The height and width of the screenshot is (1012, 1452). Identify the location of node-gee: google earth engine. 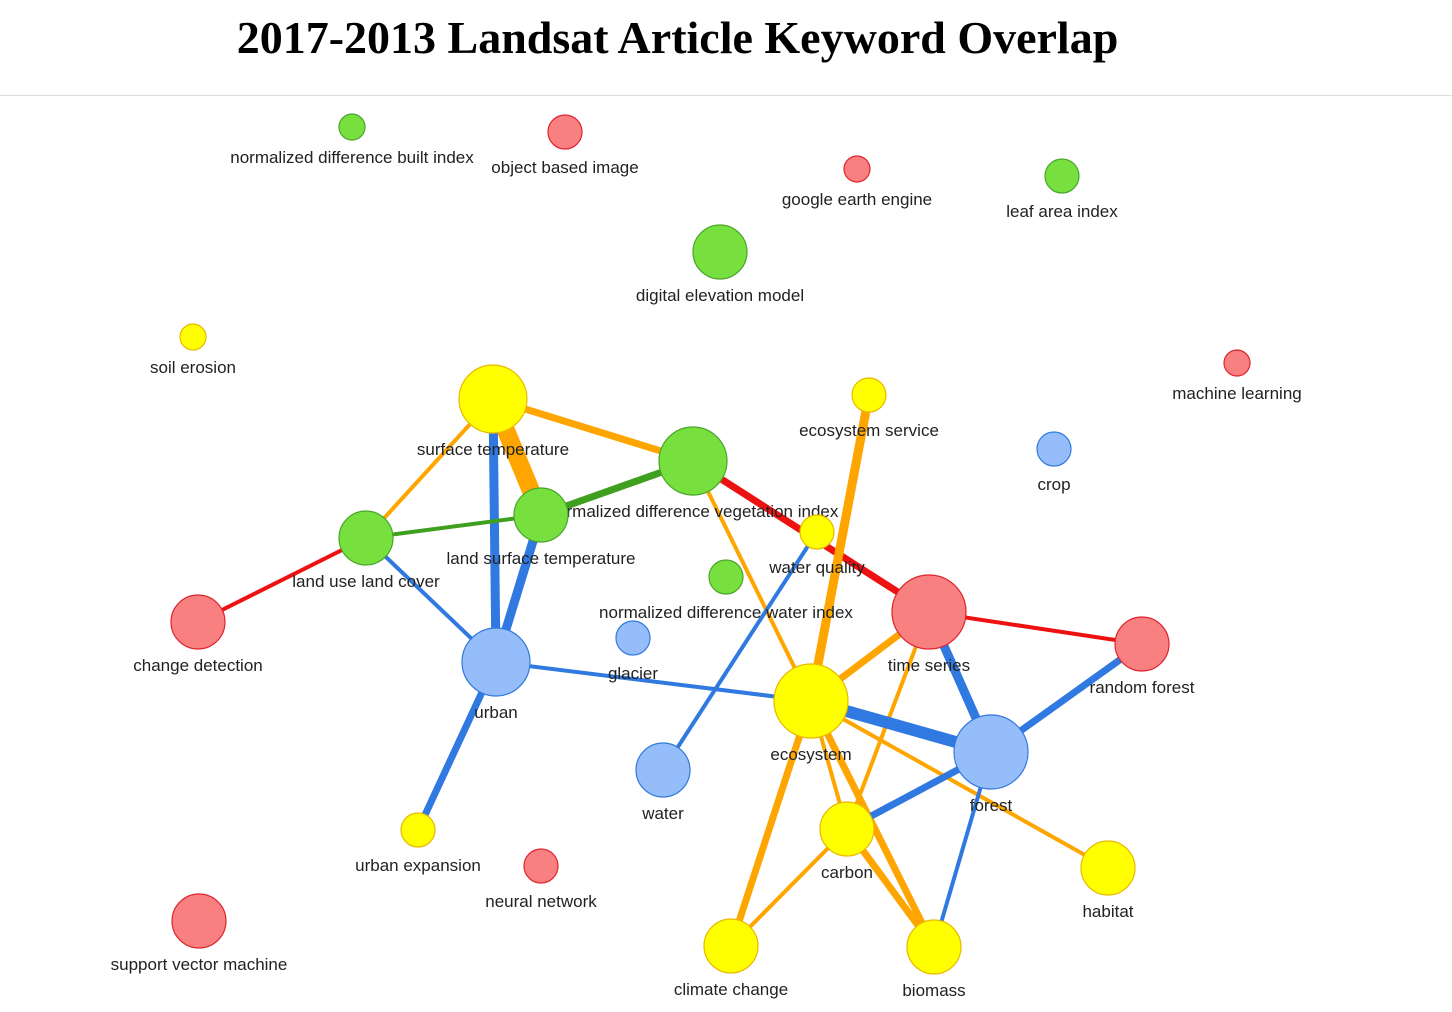
(857, 182).